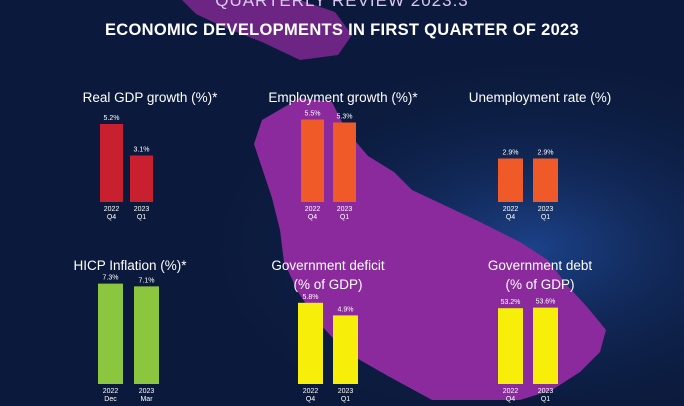 This screenshot has width=684, height=406. I want to click on value-label: 3.1%, so click(142, 150).